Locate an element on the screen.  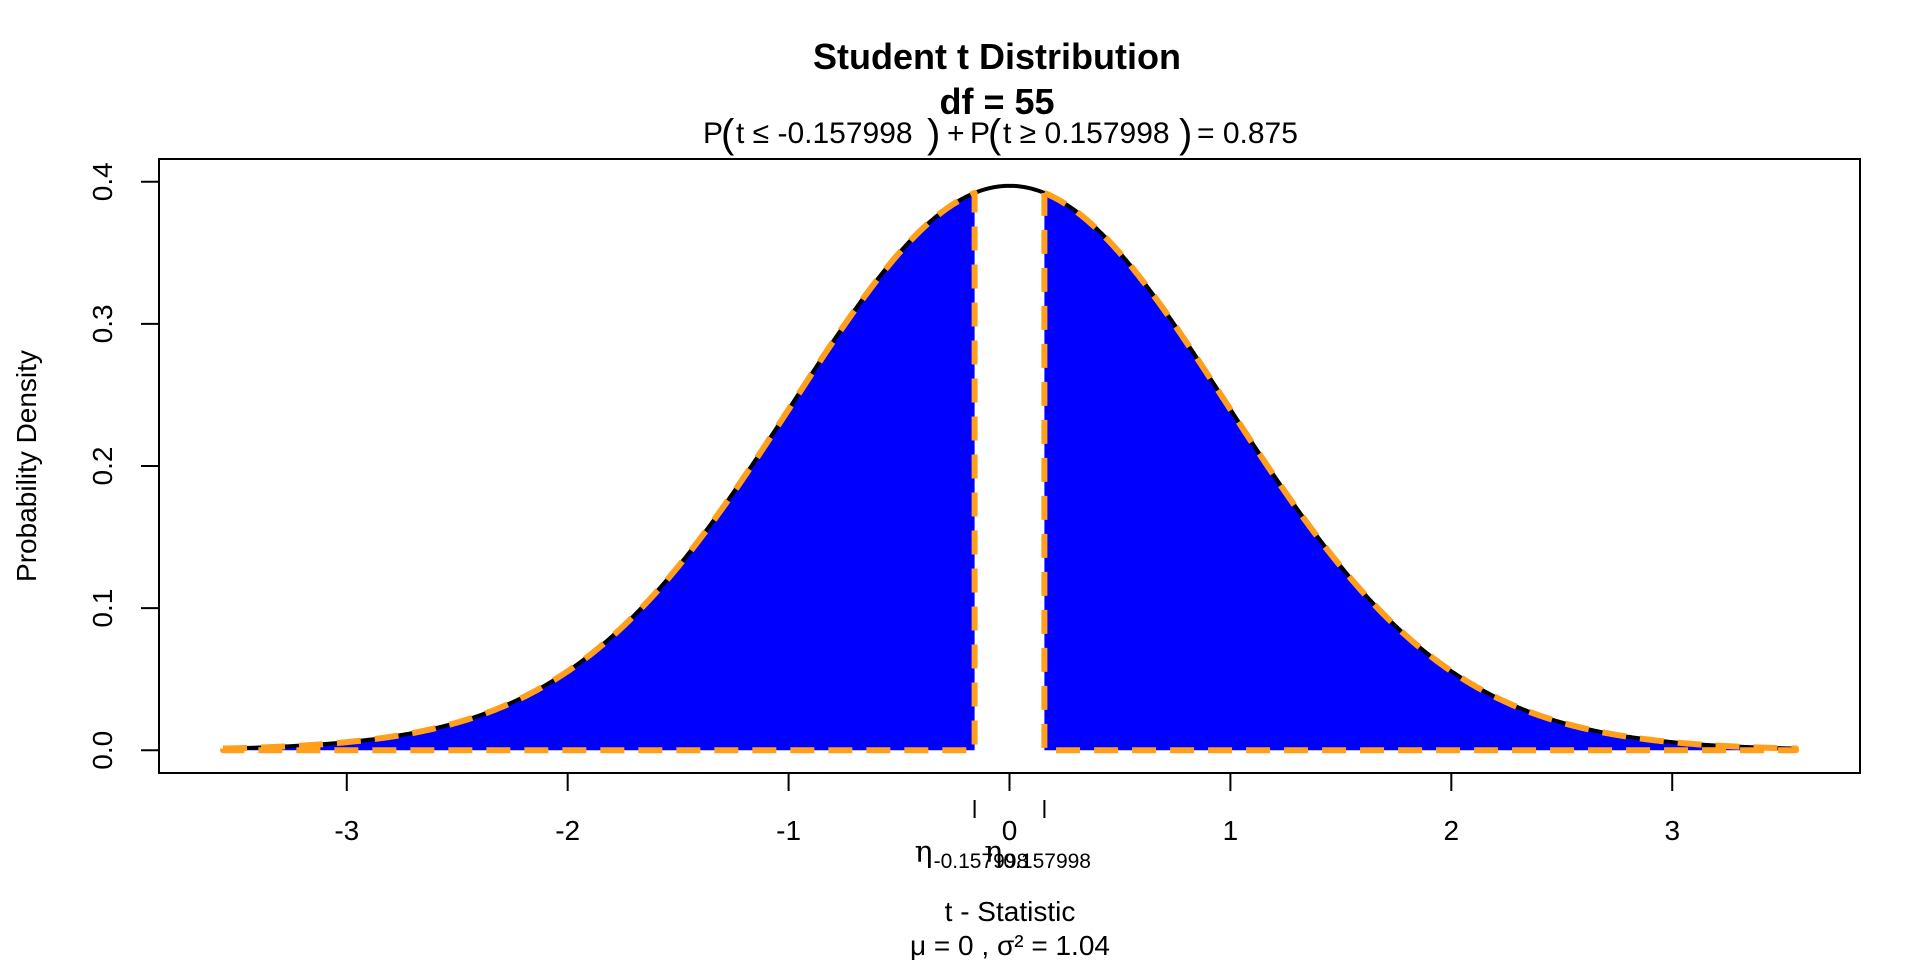
x-axis-params: μ = 0 , σ² = 1.04 is located at coordinates (1010, 945).